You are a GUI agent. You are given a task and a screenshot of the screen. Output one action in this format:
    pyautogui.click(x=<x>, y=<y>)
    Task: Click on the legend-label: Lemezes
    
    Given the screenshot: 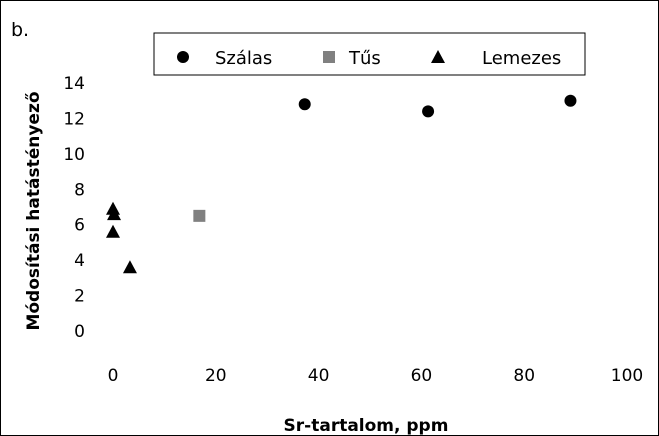 What is the action you would take?
    pyautogui.click(x=521, y=58)
    